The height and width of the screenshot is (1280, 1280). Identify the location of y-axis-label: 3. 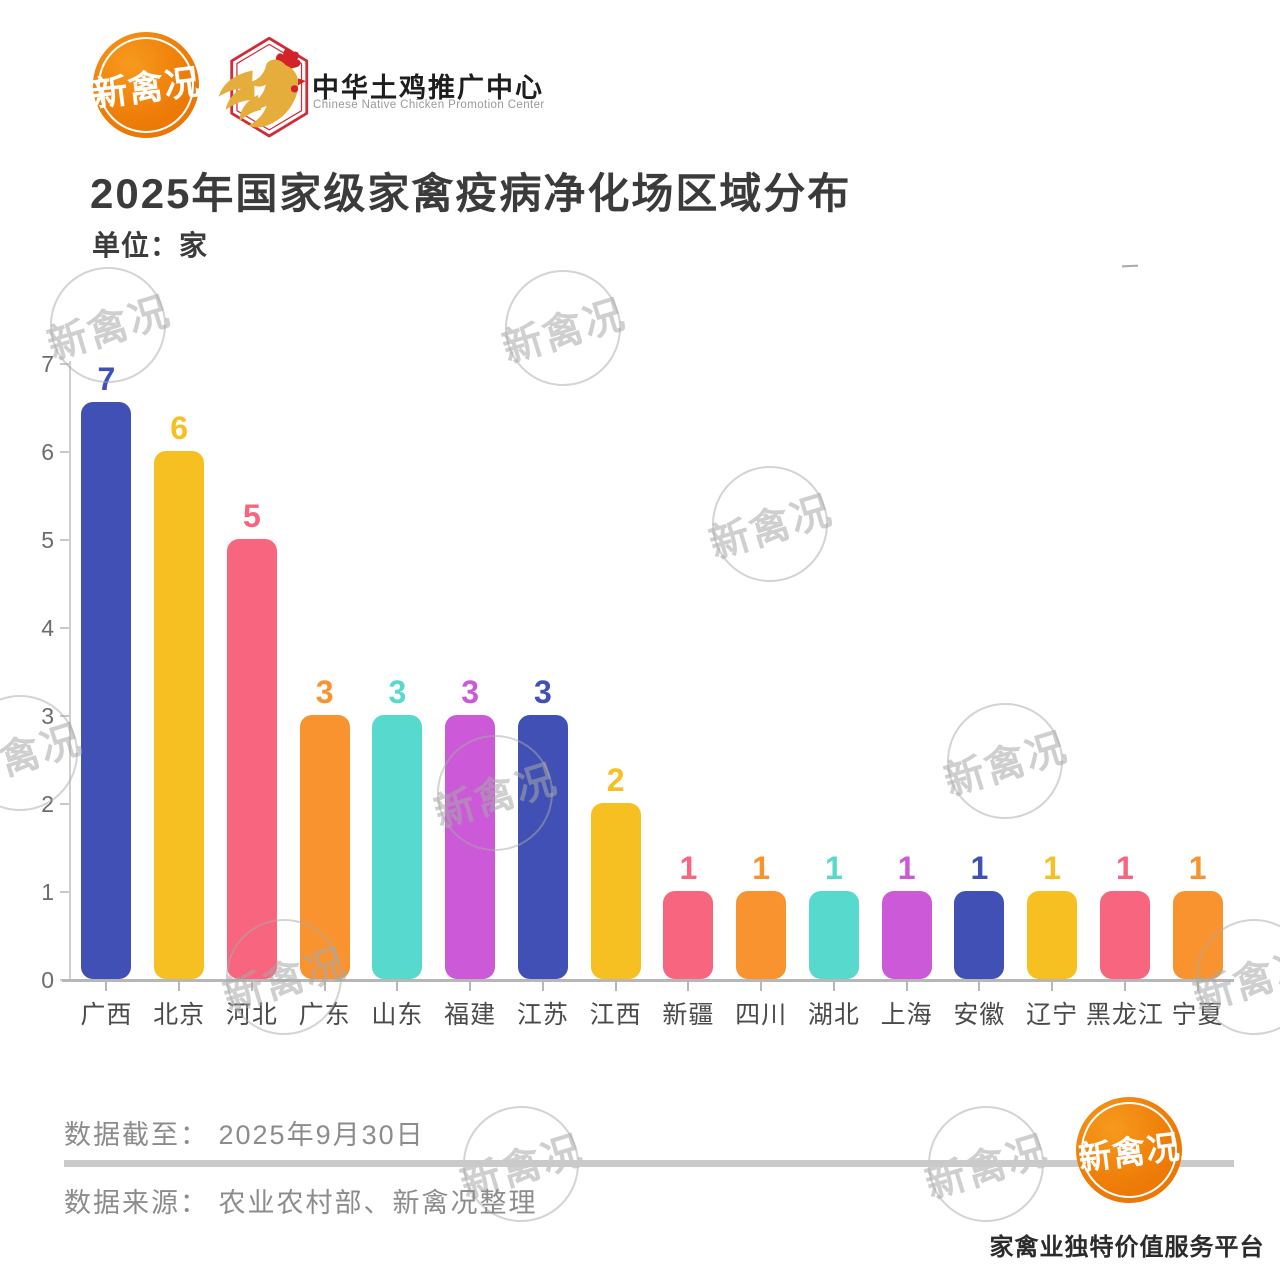
(47, 716).